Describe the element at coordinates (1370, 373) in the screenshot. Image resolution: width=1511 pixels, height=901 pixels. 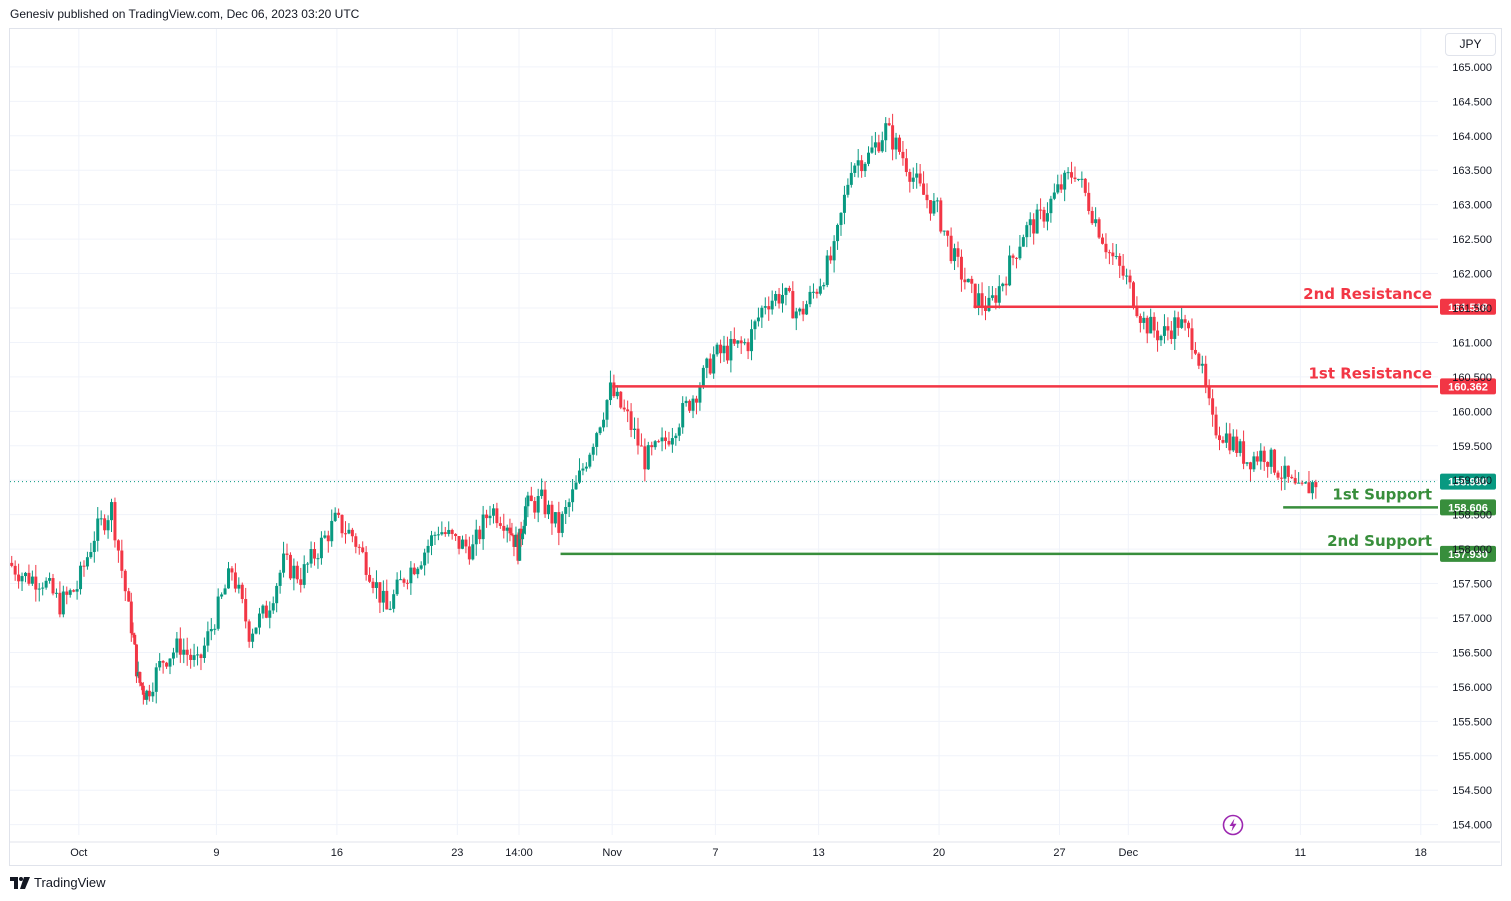
I see `resistance-level-name: 1st Resistance` at that location.